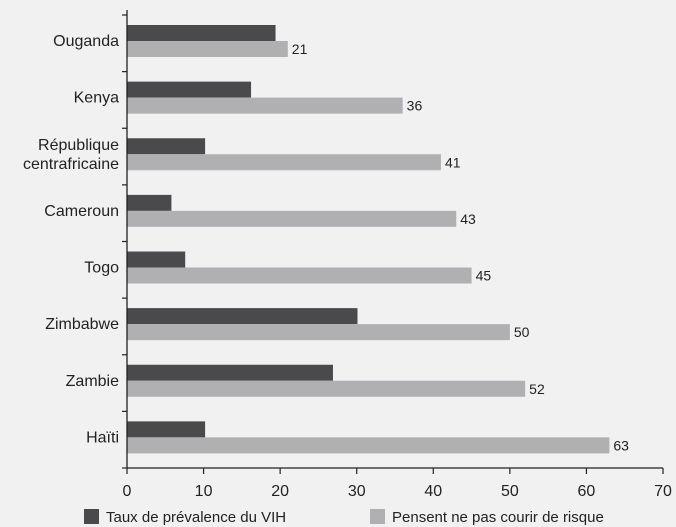 This screenshot has height=527, width=676. Describe the element at coordinates (71, 164) in the screenshot. I see `category-label-2-line-1: centrafricaine` at that location.